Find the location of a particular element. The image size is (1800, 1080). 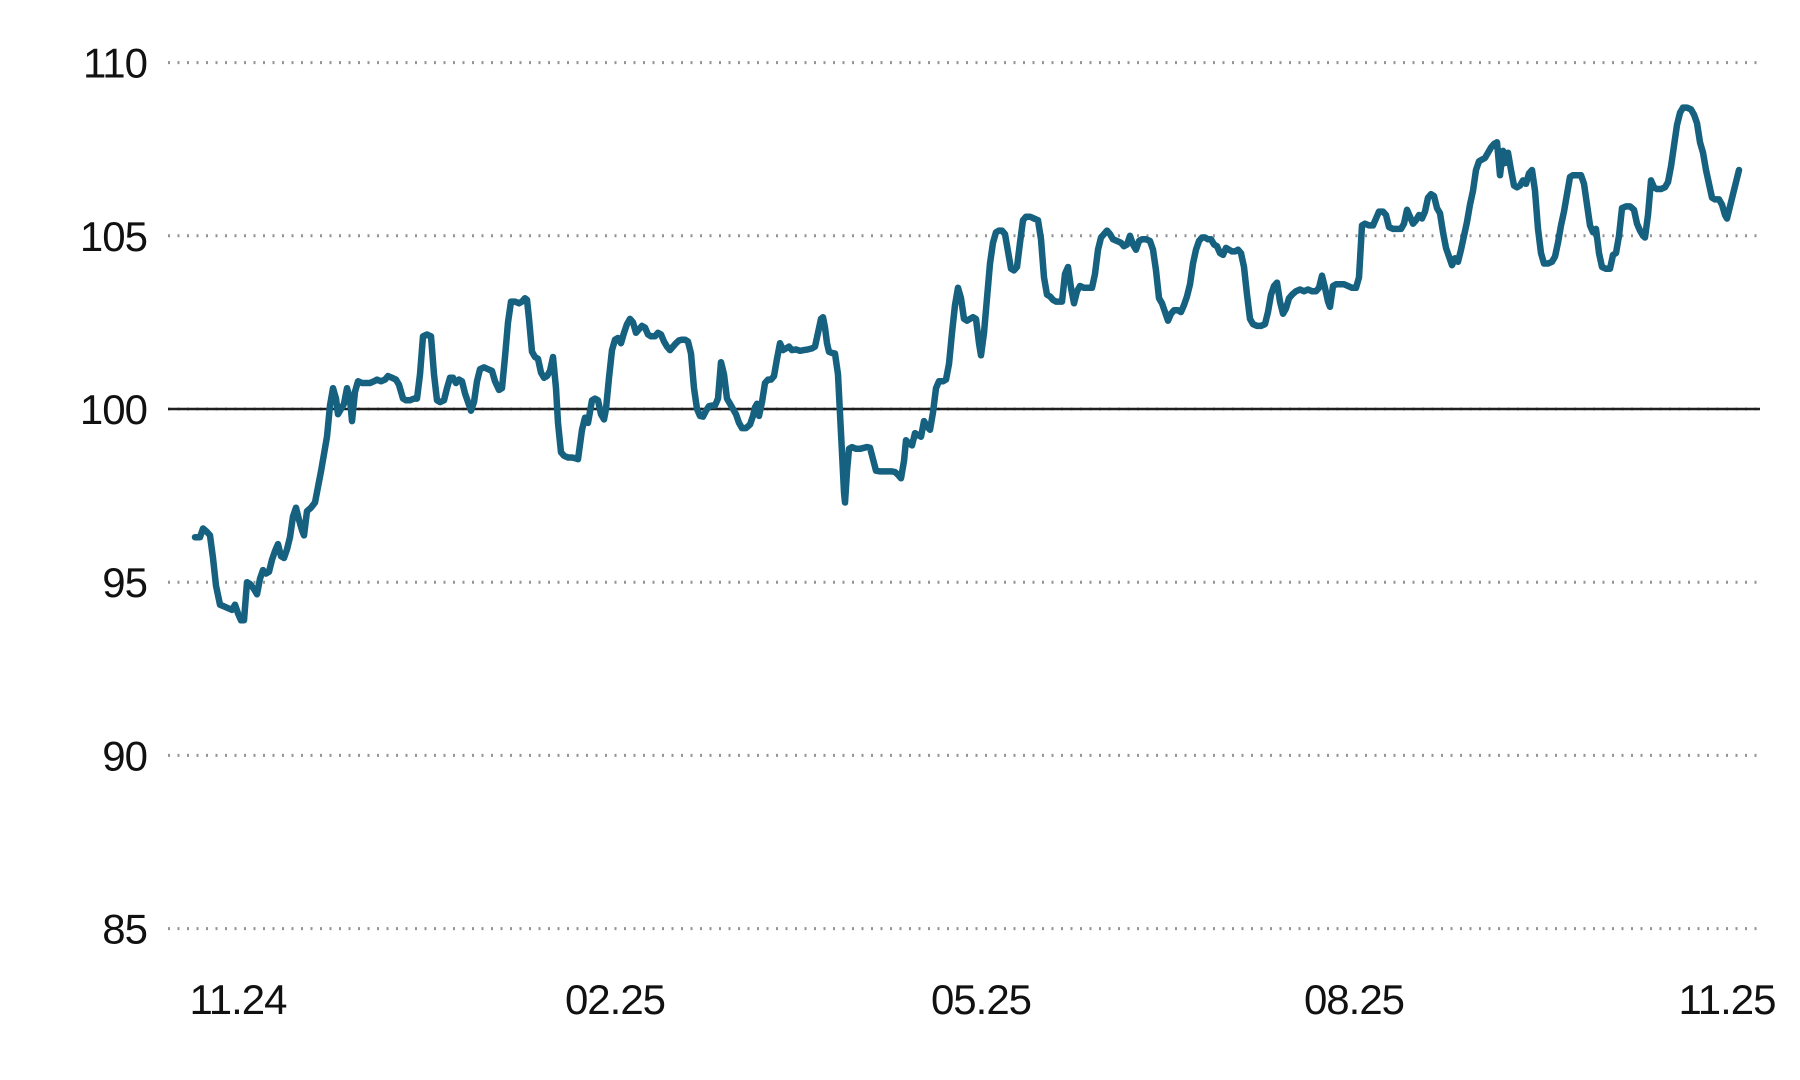

x-tick-label-11.24: 11.24 is located at coordinates (239, 999).